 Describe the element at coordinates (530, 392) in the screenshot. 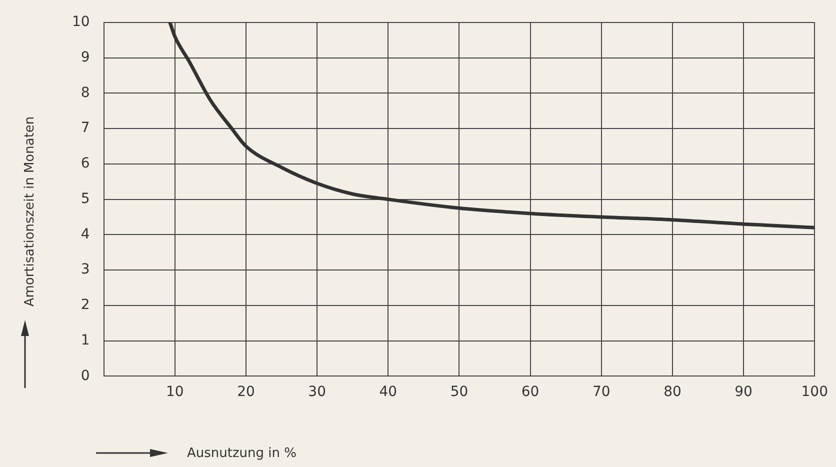

I see `x-tick-label: 60` at that location.